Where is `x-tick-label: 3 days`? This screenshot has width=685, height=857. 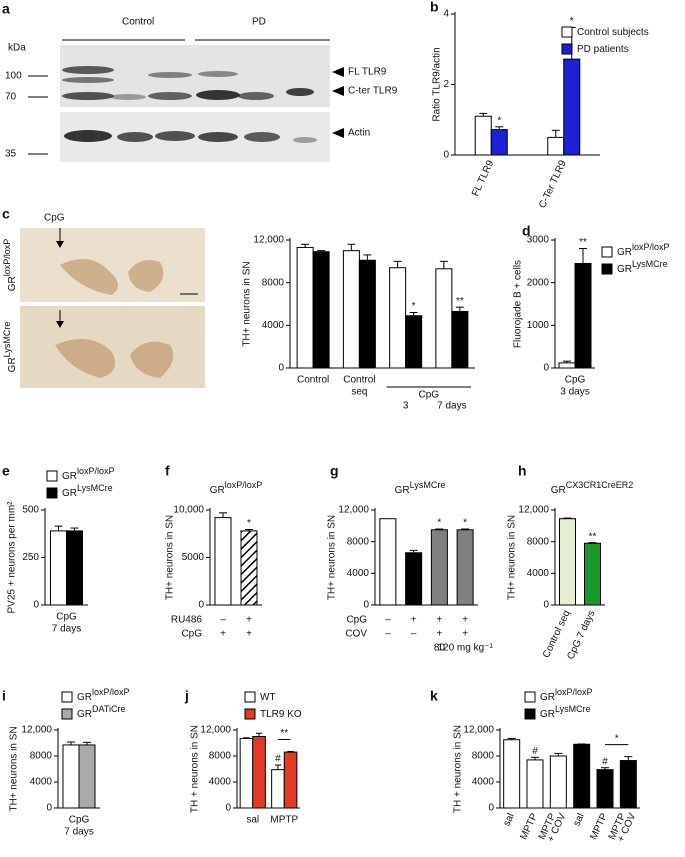
x-tick-label: 3 days is located at coordinates (574, 392).